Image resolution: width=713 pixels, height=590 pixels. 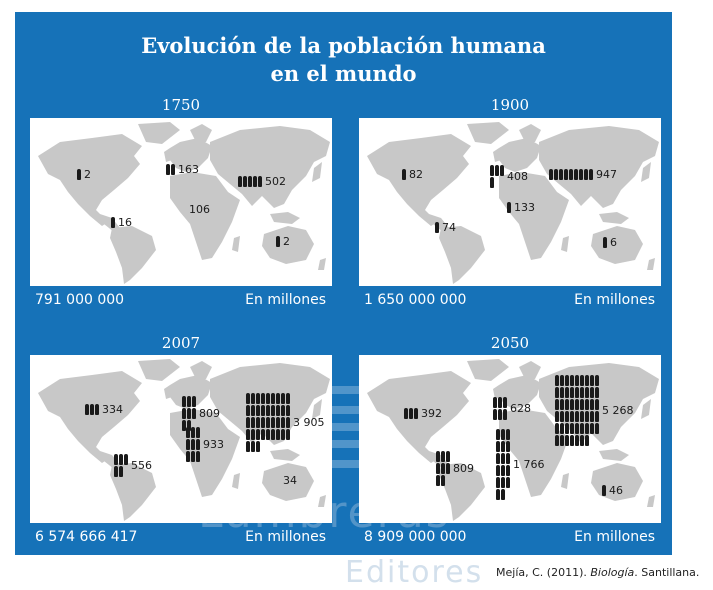 I want to click on world-map-2050: 392 628 5 268 1 766 809 46, so click(x=510, y=439).